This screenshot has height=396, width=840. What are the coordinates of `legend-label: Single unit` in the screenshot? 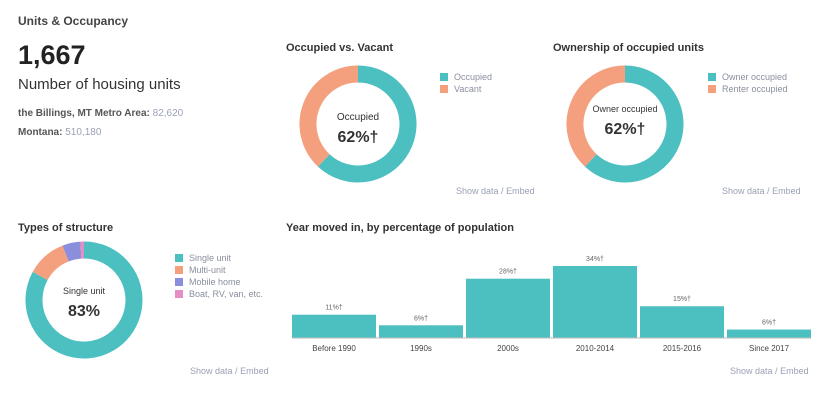 It's located at (210, 258).